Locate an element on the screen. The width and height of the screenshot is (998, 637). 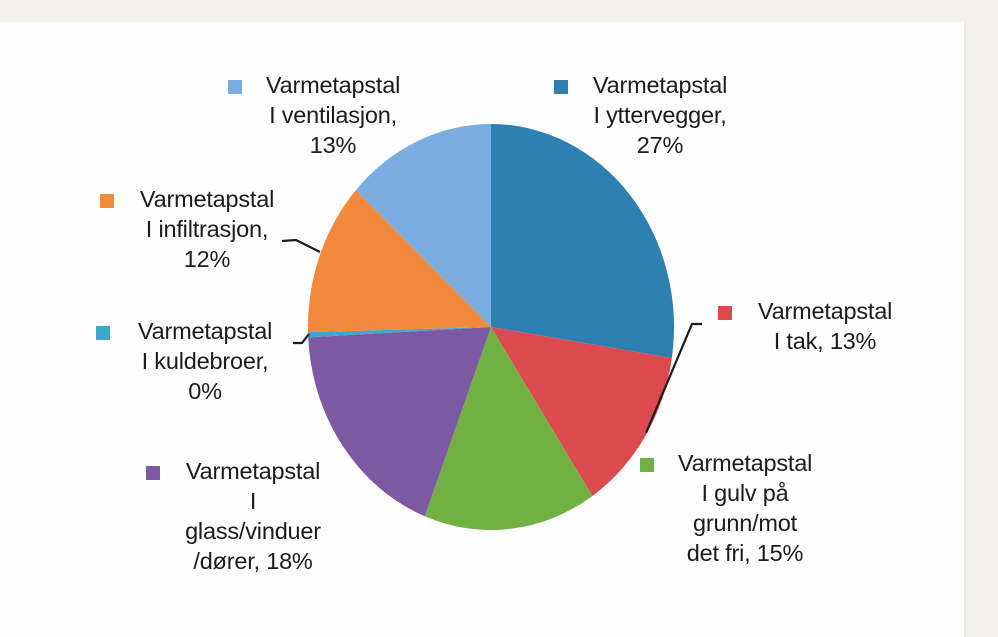
pie-slice-ventilasjon is located at coordinates (423, 225).